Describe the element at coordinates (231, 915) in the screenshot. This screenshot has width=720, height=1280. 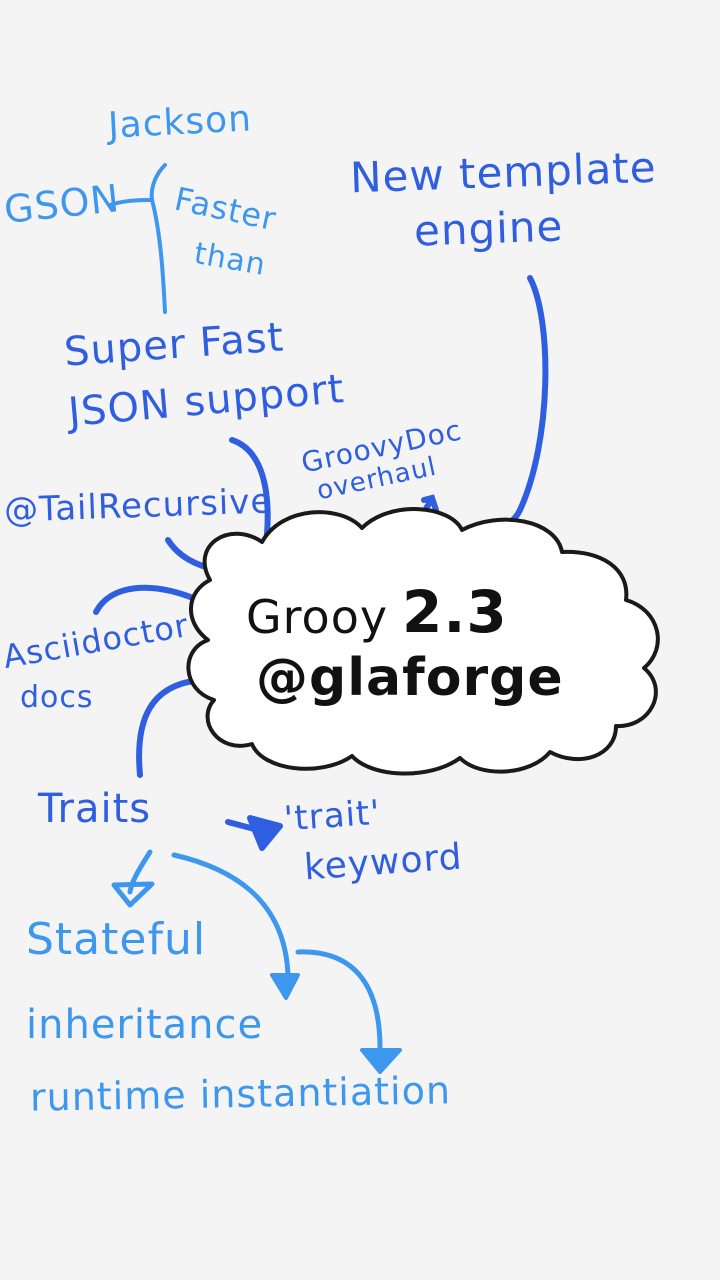
I see `arrow-to-inheritance` at that location.